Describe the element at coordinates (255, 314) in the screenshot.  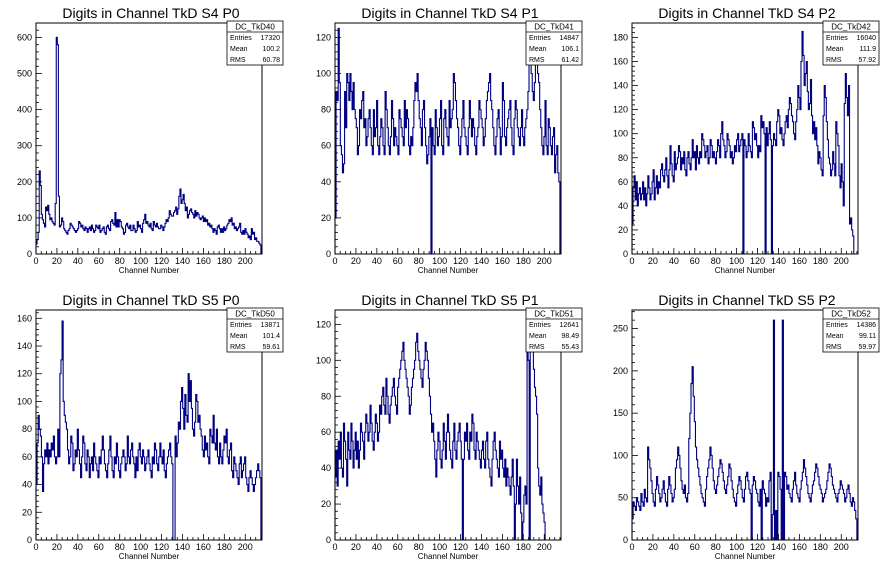
I see `stats-box-name: DC_TkD50` at that location.